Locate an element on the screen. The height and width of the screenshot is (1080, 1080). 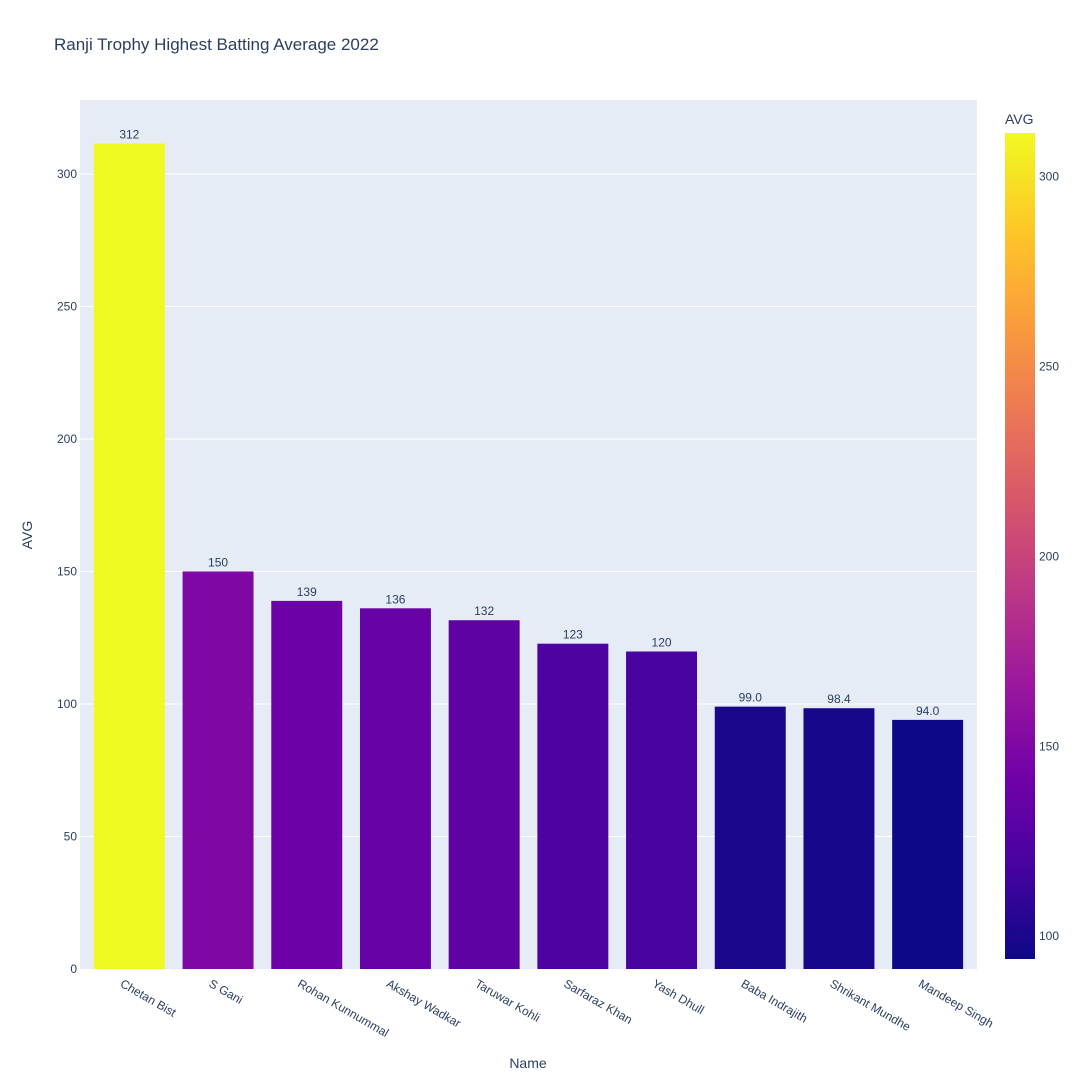
bar-data-label: 132 is located at coordinates (484, 611).